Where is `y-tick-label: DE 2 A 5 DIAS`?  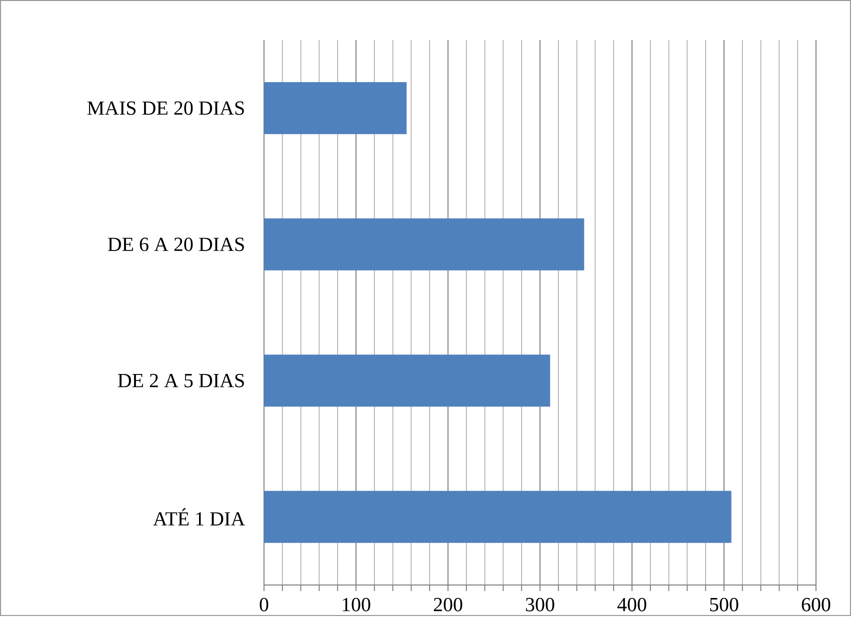
y-tick-label: DE 2 A 5 DIAS is located at coordinates (181, 381).